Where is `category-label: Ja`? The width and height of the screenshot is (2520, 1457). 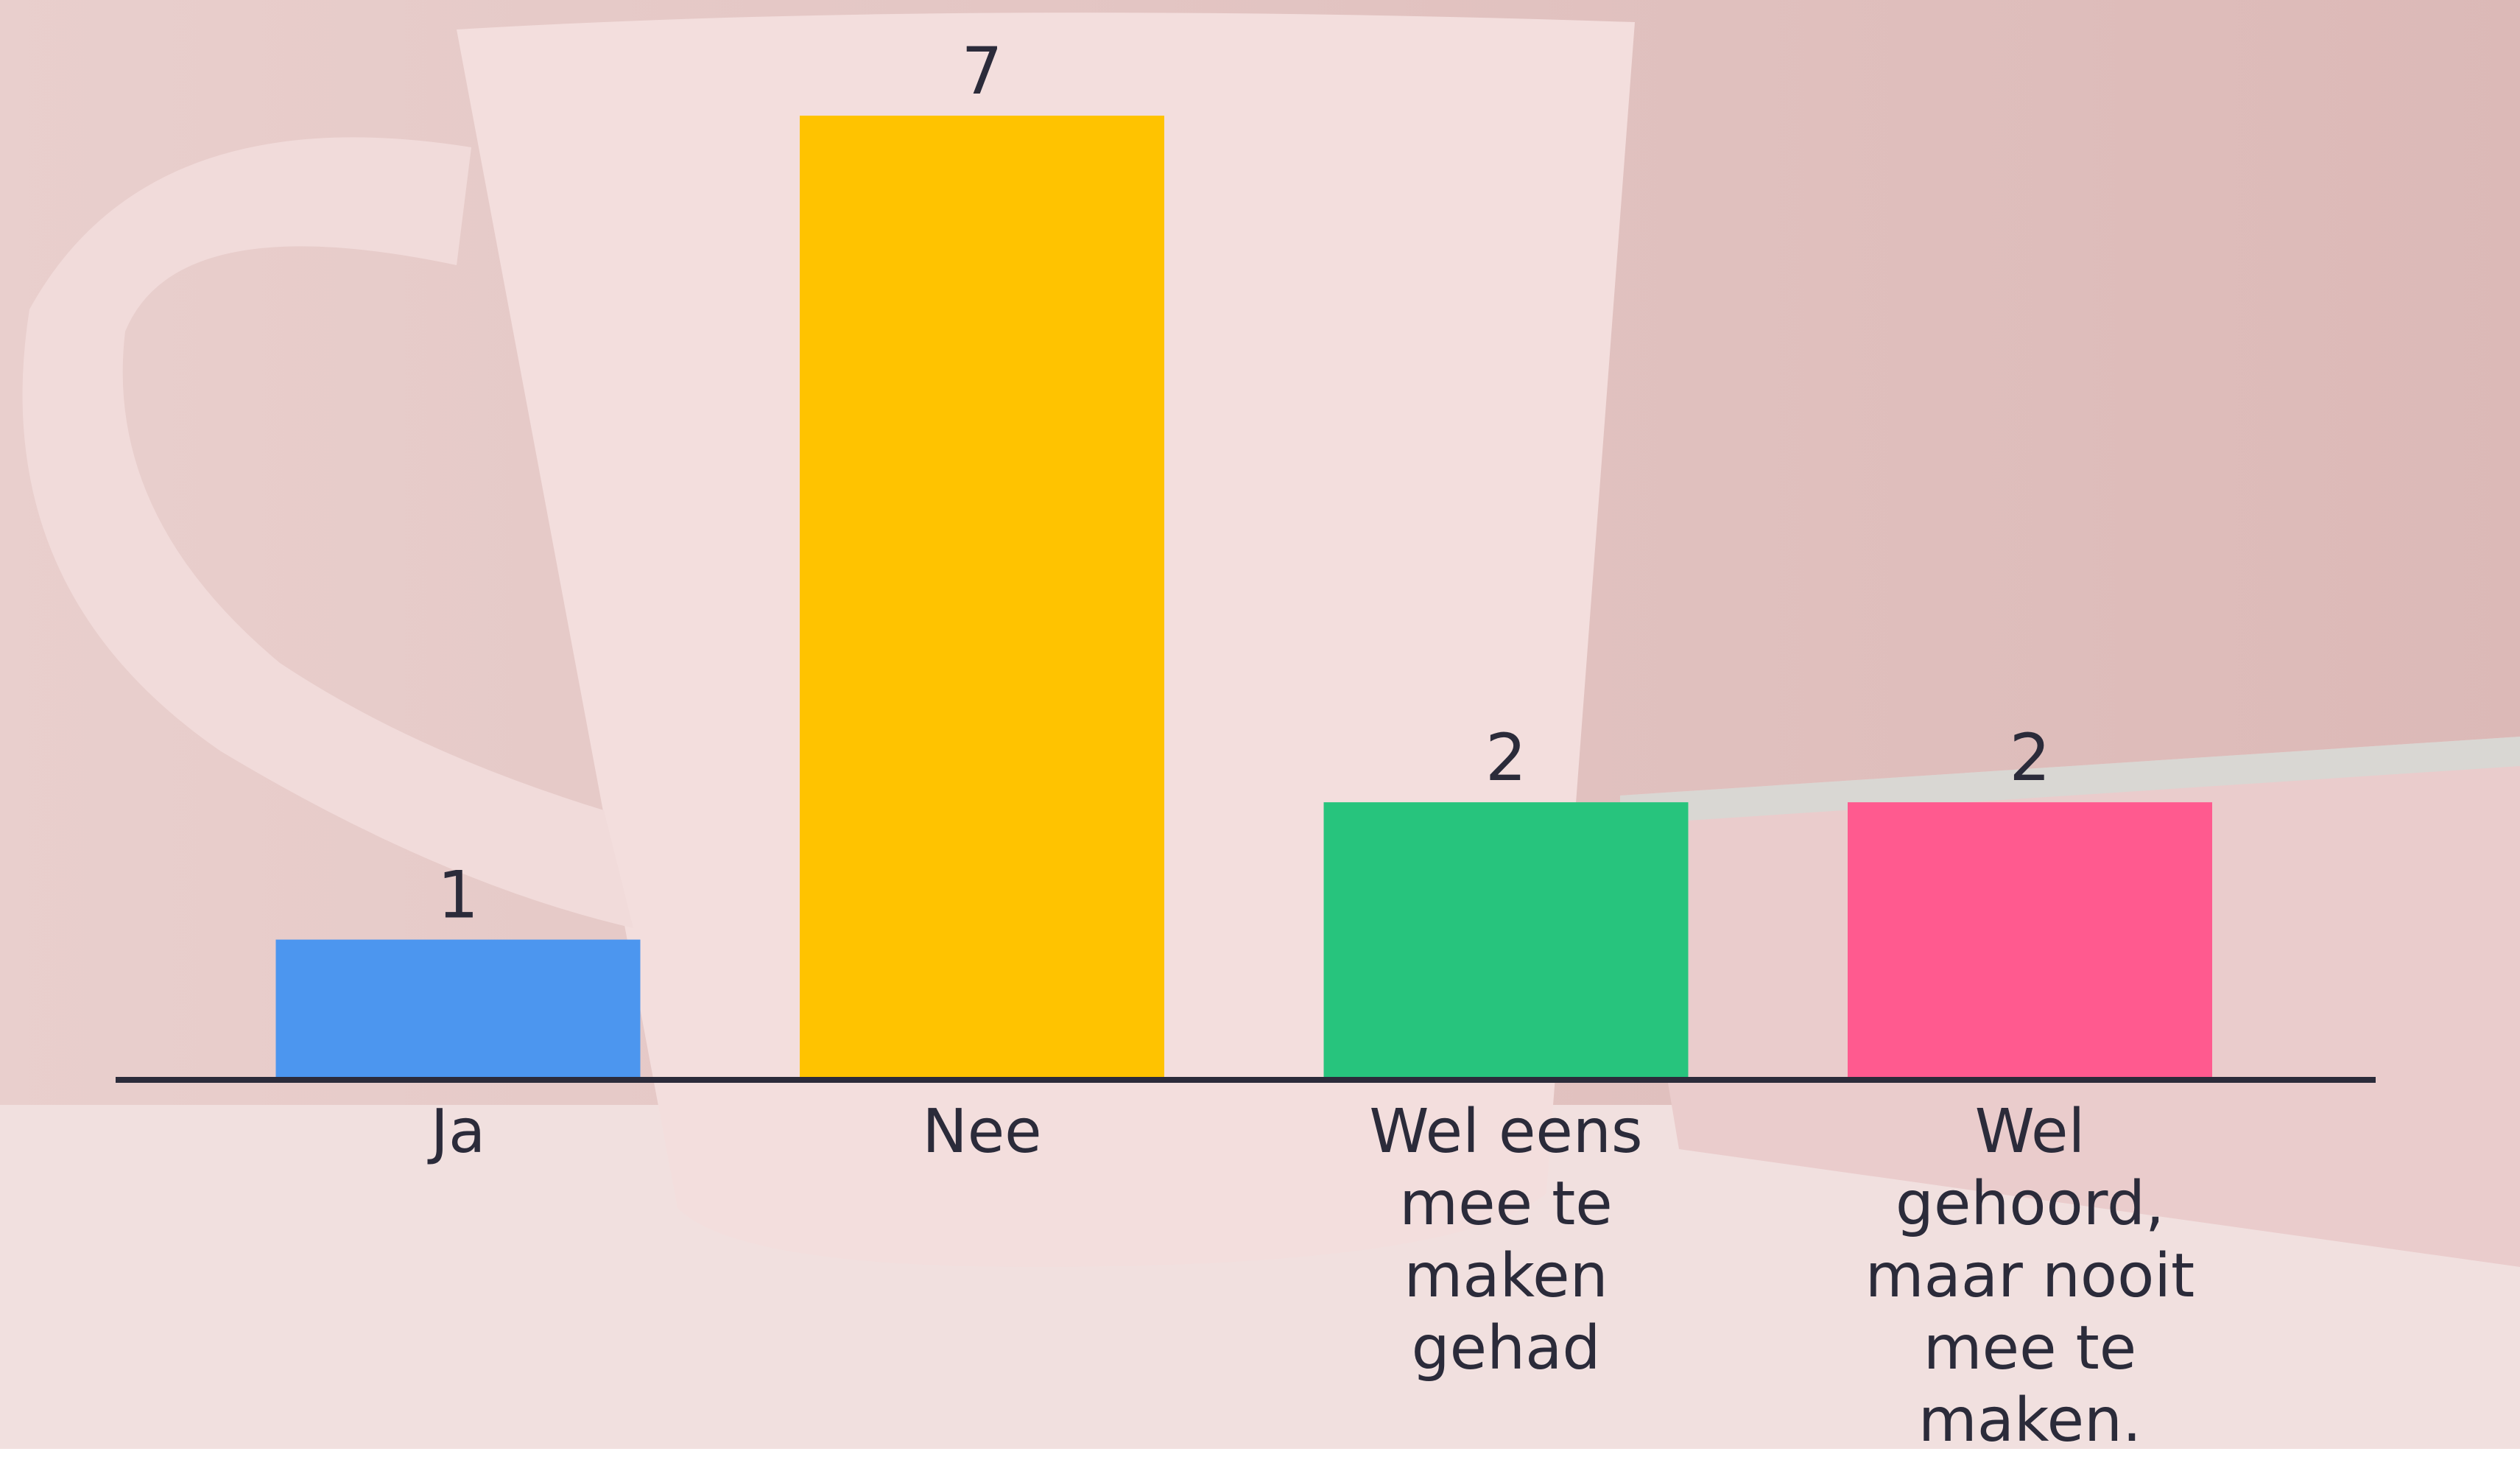
category-label: Ja is located at coordinates (458, 1132).